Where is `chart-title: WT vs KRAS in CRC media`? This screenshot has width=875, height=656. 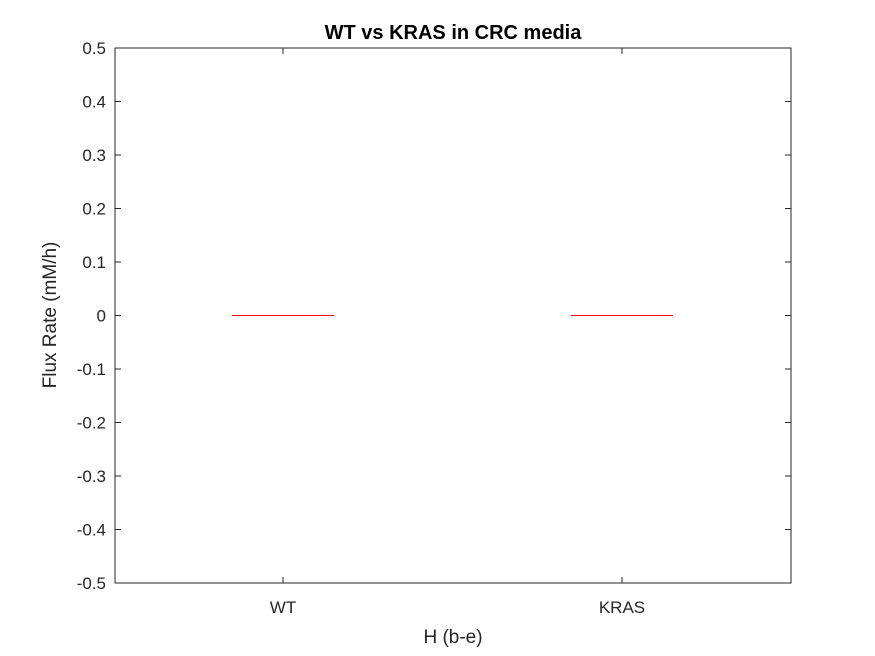 chart-title: WT vs KRAS in CRC media is located at coordinates (454, 33).